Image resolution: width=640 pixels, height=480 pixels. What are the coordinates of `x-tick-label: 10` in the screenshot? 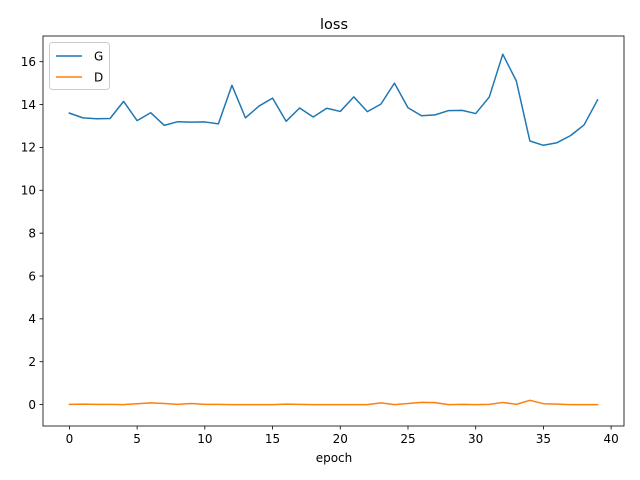 It's located at (204, 439).